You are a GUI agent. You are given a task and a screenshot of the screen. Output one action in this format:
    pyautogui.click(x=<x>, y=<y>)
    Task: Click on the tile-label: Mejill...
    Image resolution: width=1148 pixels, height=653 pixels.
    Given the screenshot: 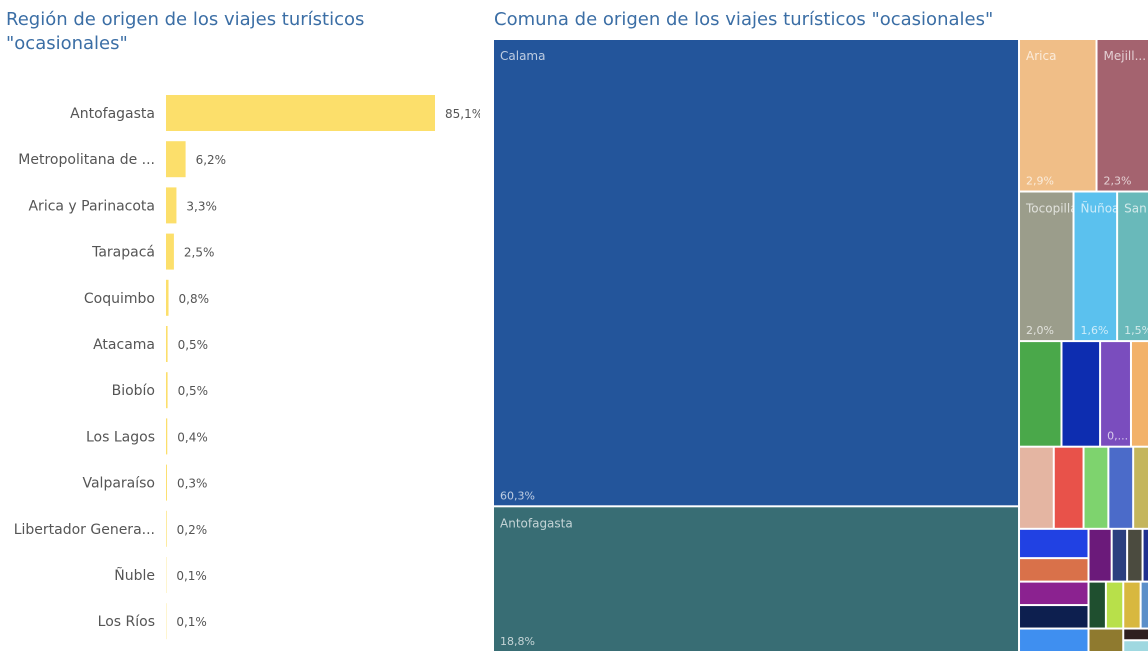 What is the action you would take?
    pyautogui.click(x=1125, y=56)
    